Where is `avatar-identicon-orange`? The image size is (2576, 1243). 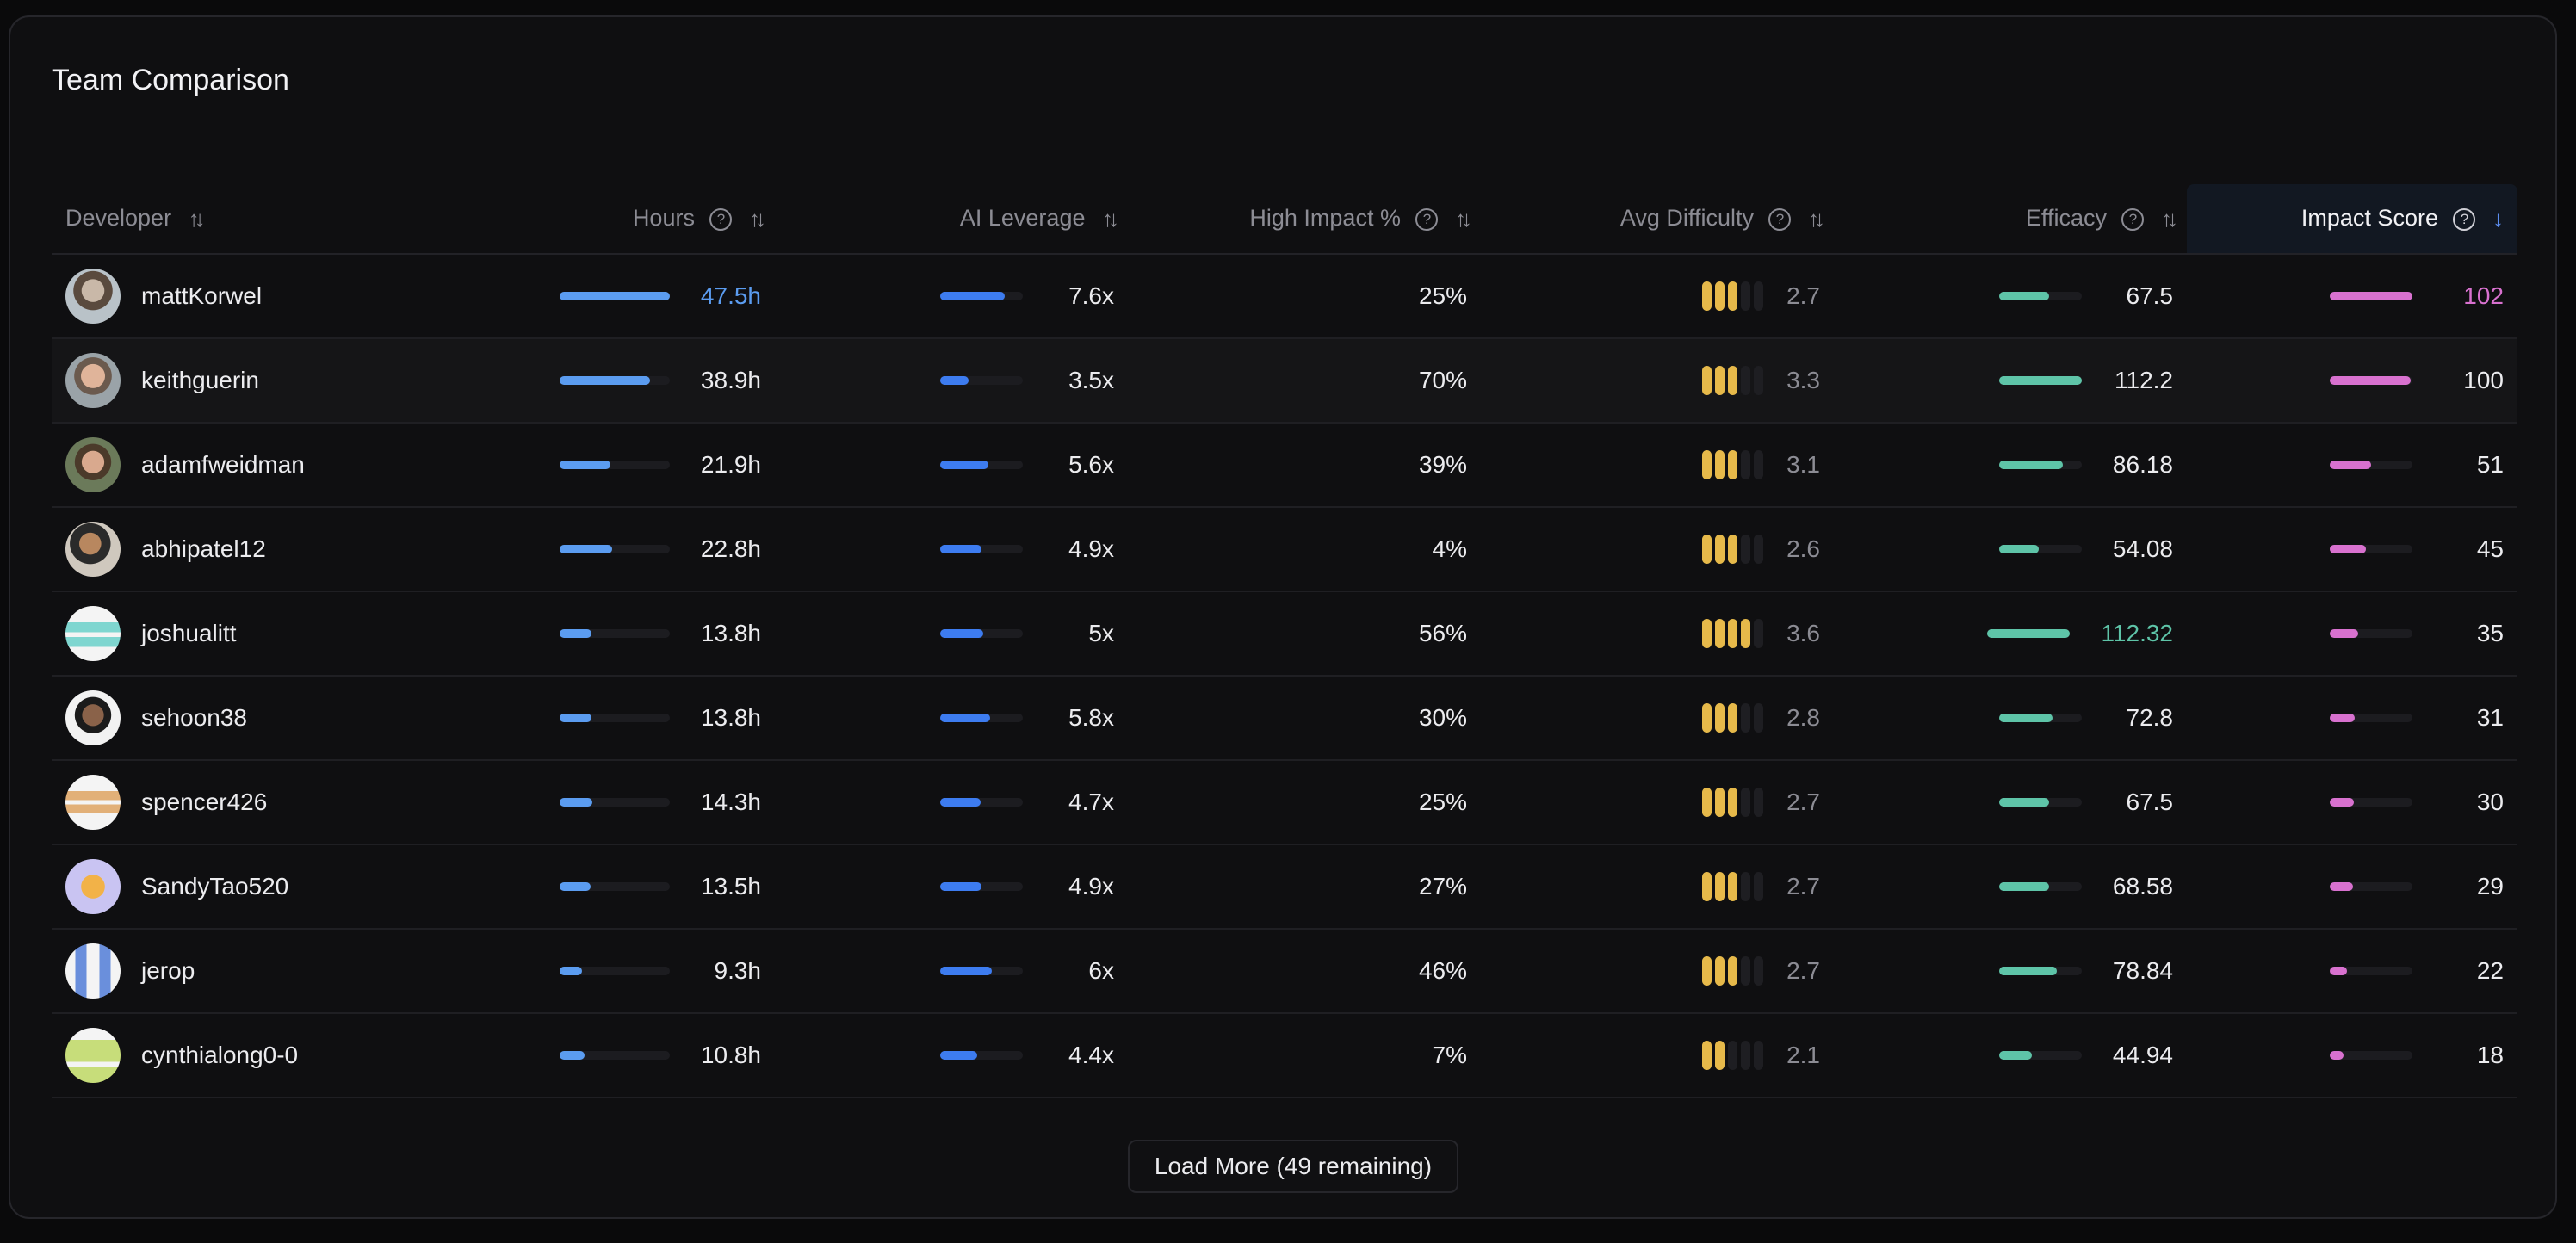
avatar-identicon-orange is located at coordinates (93, 802).